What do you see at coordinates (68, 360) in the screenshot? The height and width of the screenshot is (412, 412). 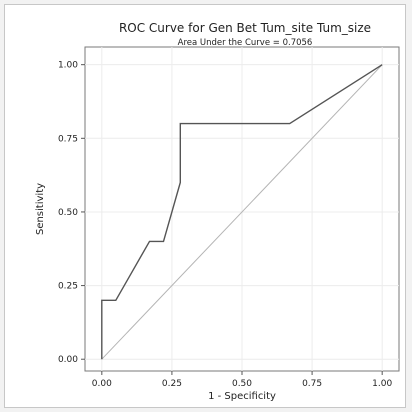 I see `y-tick-label: 0.00` at bounding box center [68, 360].